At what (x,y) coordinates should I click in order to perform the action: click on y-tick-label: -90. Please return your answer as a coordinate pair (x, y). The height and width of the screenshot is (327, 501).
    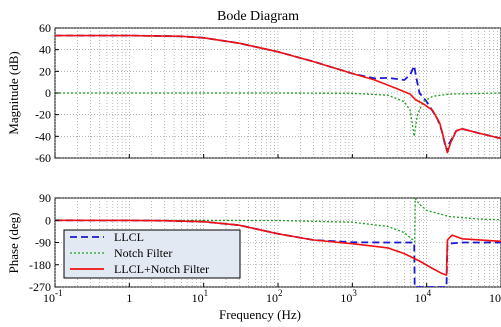
    Looking at the image, I should click on (43, 243).